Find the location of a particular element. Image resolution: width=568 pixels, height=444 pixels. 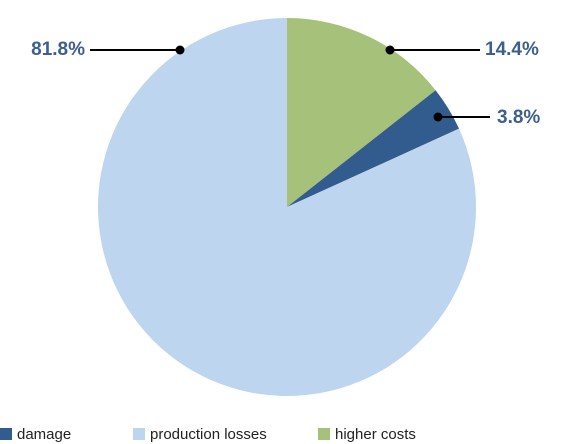

data-label: 81.8% is located at coordinates (58, 49).